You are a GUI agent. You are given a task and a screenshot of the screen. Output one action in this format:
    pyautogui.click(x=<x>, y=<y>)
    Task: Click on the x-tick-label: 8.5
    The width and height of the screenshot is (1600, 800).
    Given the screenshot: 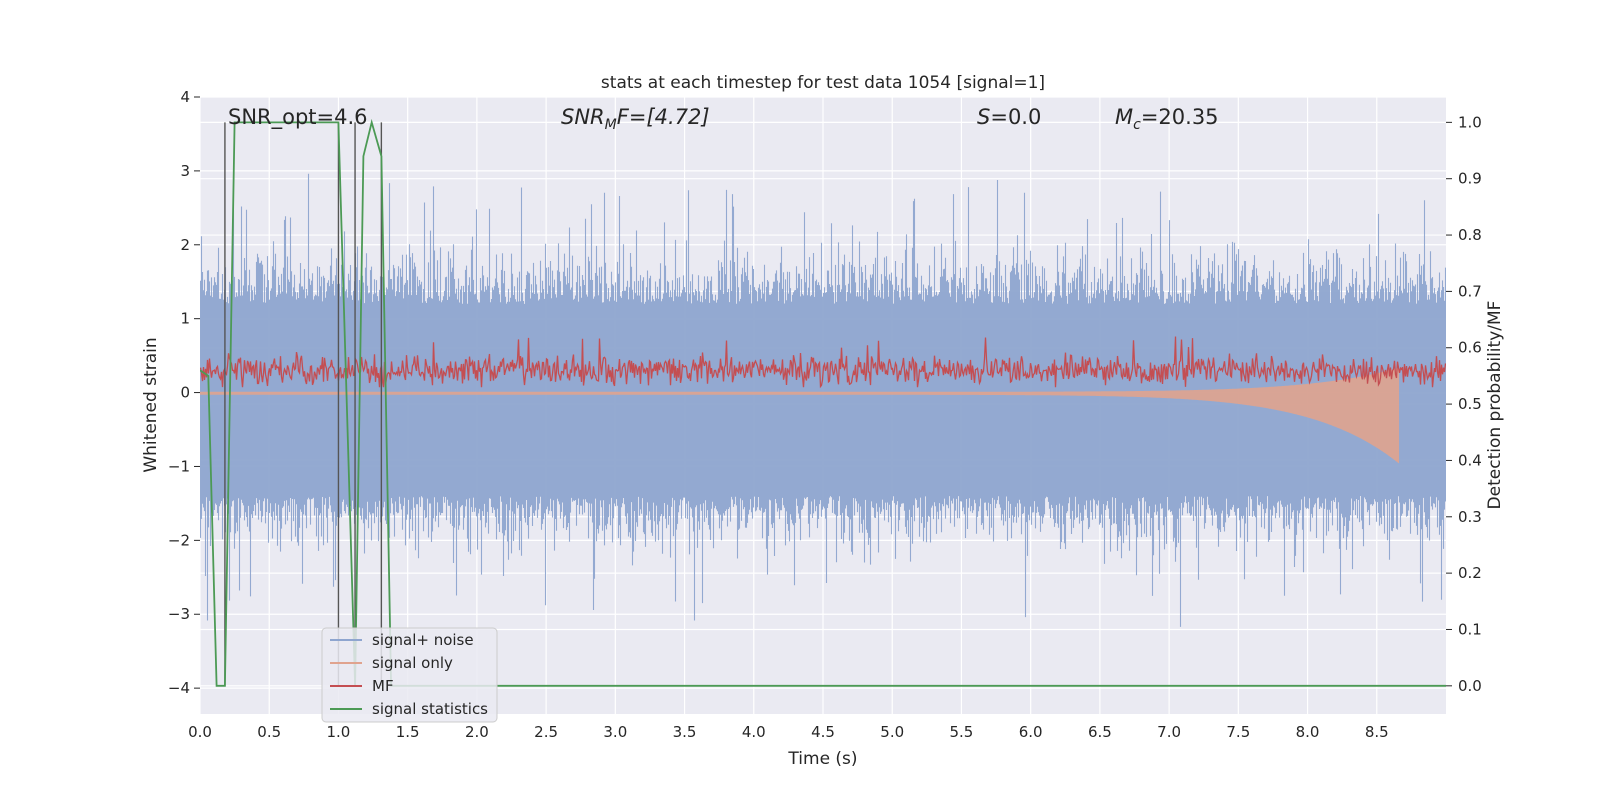 What is the action you would take?
    pyautogui.click(x=1377, y=732)
    